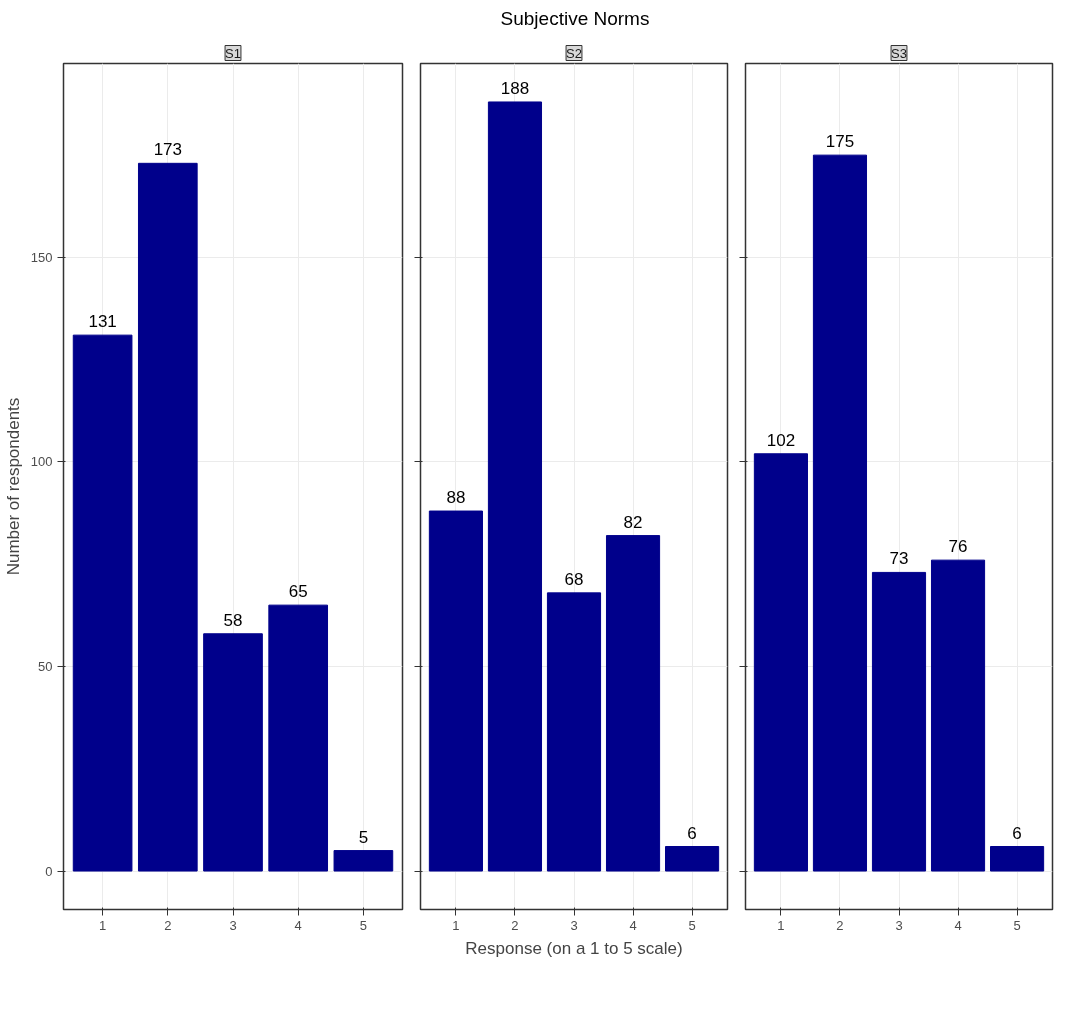 The image size is (1066, 1012). What do you see at coordinates (45, 666) in the screenshot?
I see `y-tick-label: 50` at bounding box center [45, 666].